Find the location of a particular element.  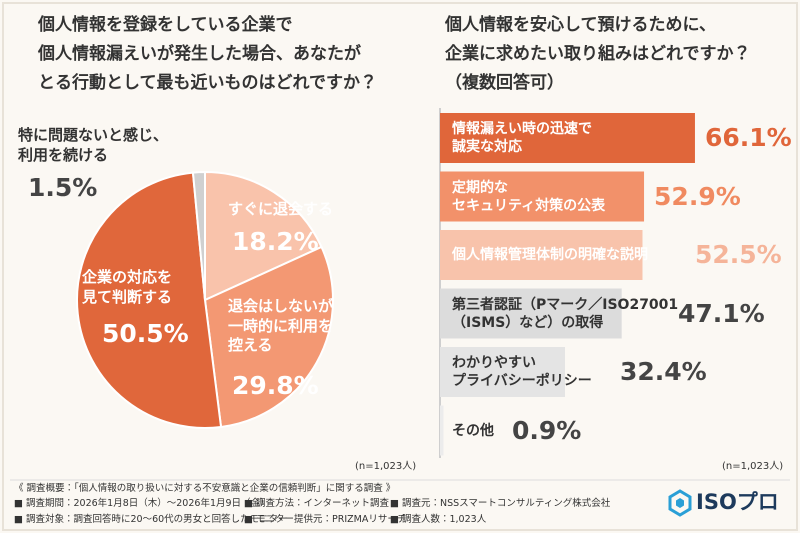

chart-title: とる行動として最も近いものはどれですか？ is located at coordinates (207, 83).